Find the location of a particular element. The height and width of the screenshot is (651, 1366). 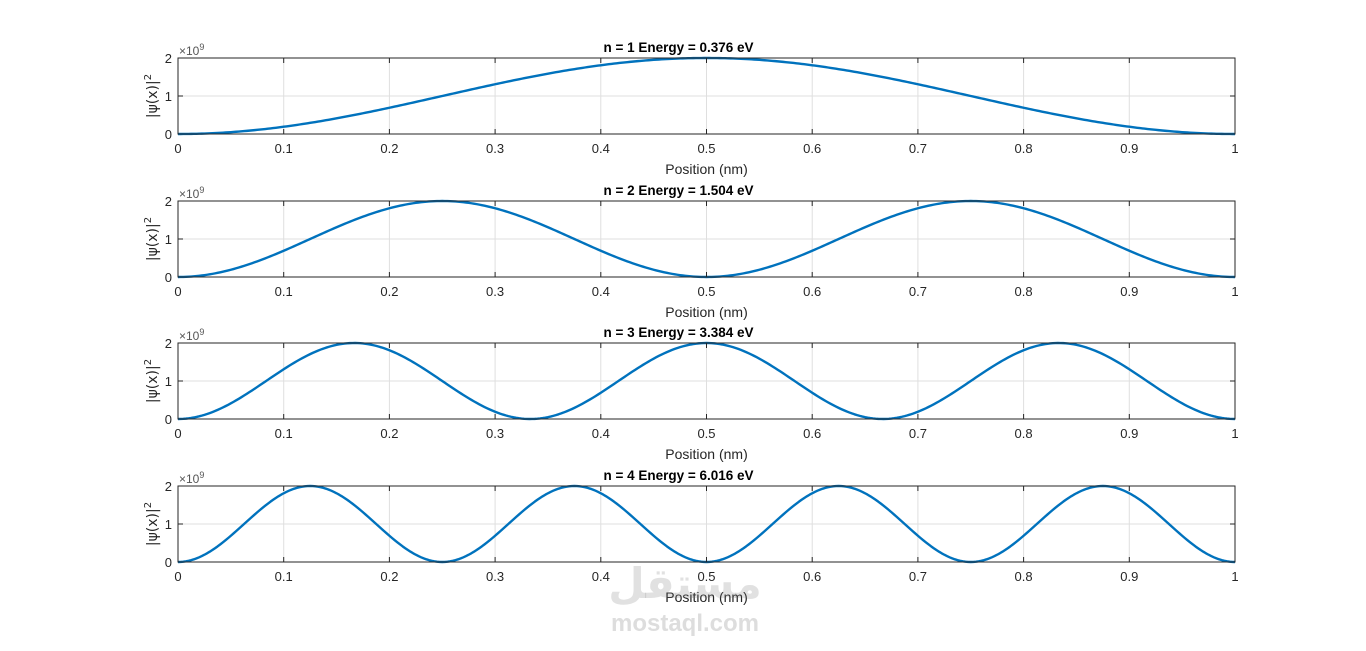

subplot-title: n = 3 Energy = 3.384 eV is located at coordinates (678, 332).